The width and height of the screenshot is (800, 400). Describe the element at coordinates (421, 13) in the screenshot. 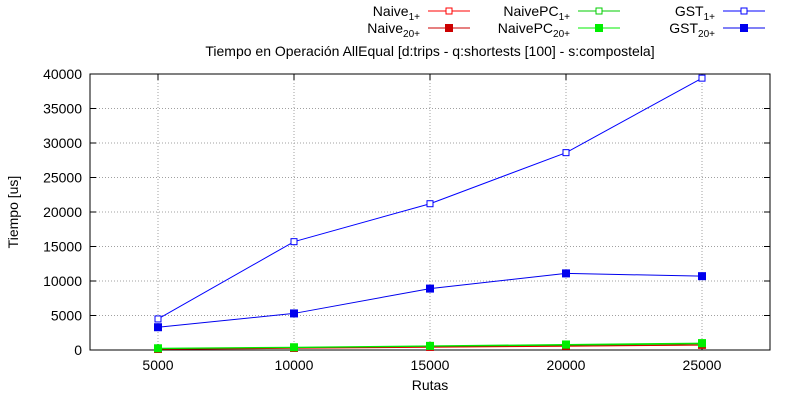

I see `legend-entry: Naive1+` at that location.